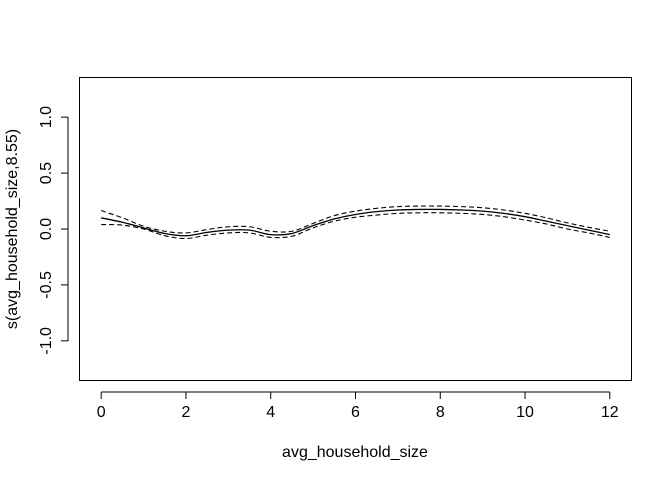  I want to click on smooth-fit-line, so click(355, 222).